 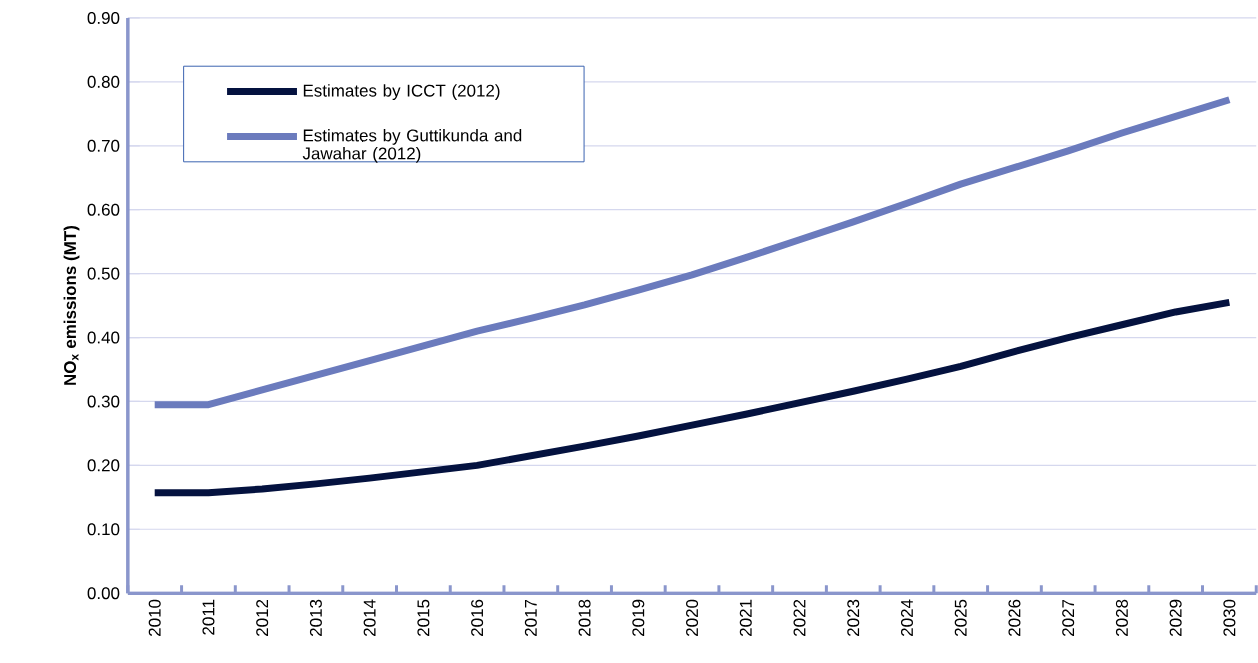 What do you see at coordinates (208, 617) in the screenshot?
I see `x-tick-label: 2011` at bounding box center [208, 617].